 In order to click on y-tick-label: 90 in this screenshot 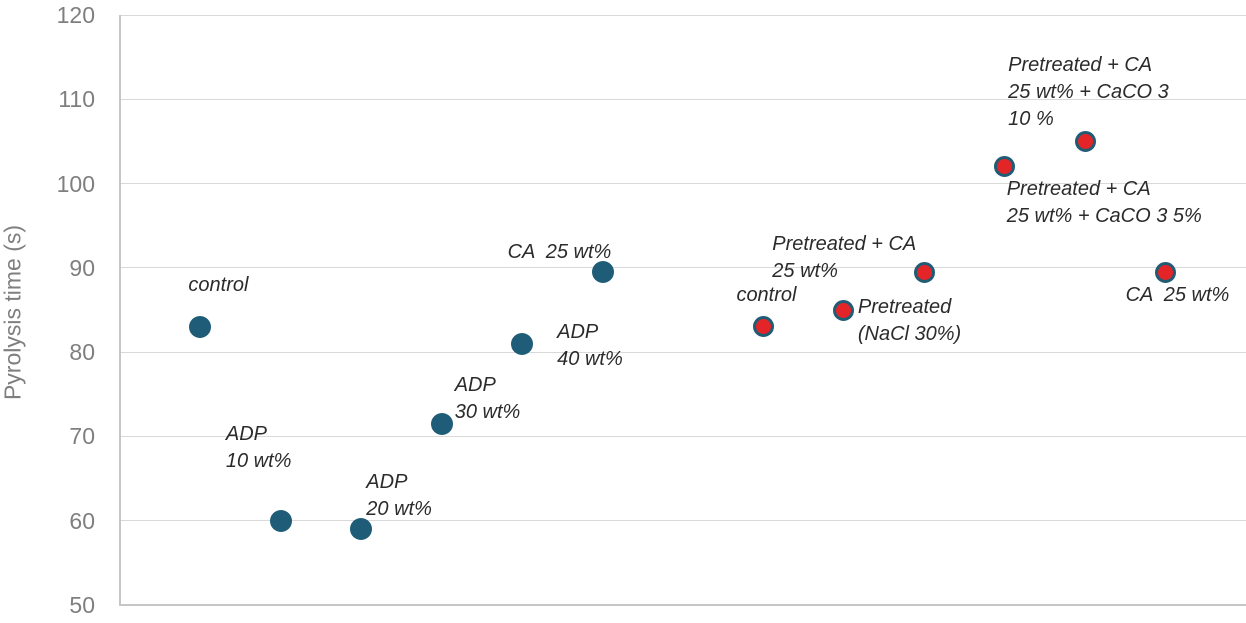, I will do `click(82, 267)`.